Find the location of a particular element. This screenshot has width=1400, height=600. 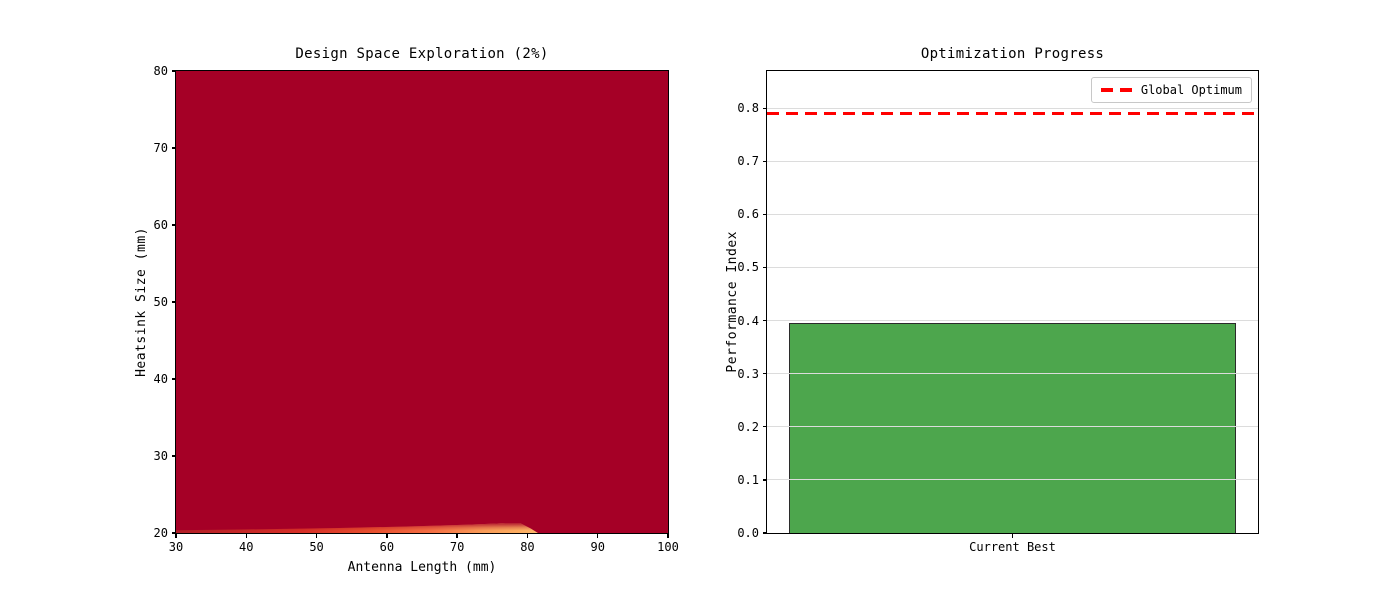

y-tick-label: 0.4 is located at coordinates (748, 320).